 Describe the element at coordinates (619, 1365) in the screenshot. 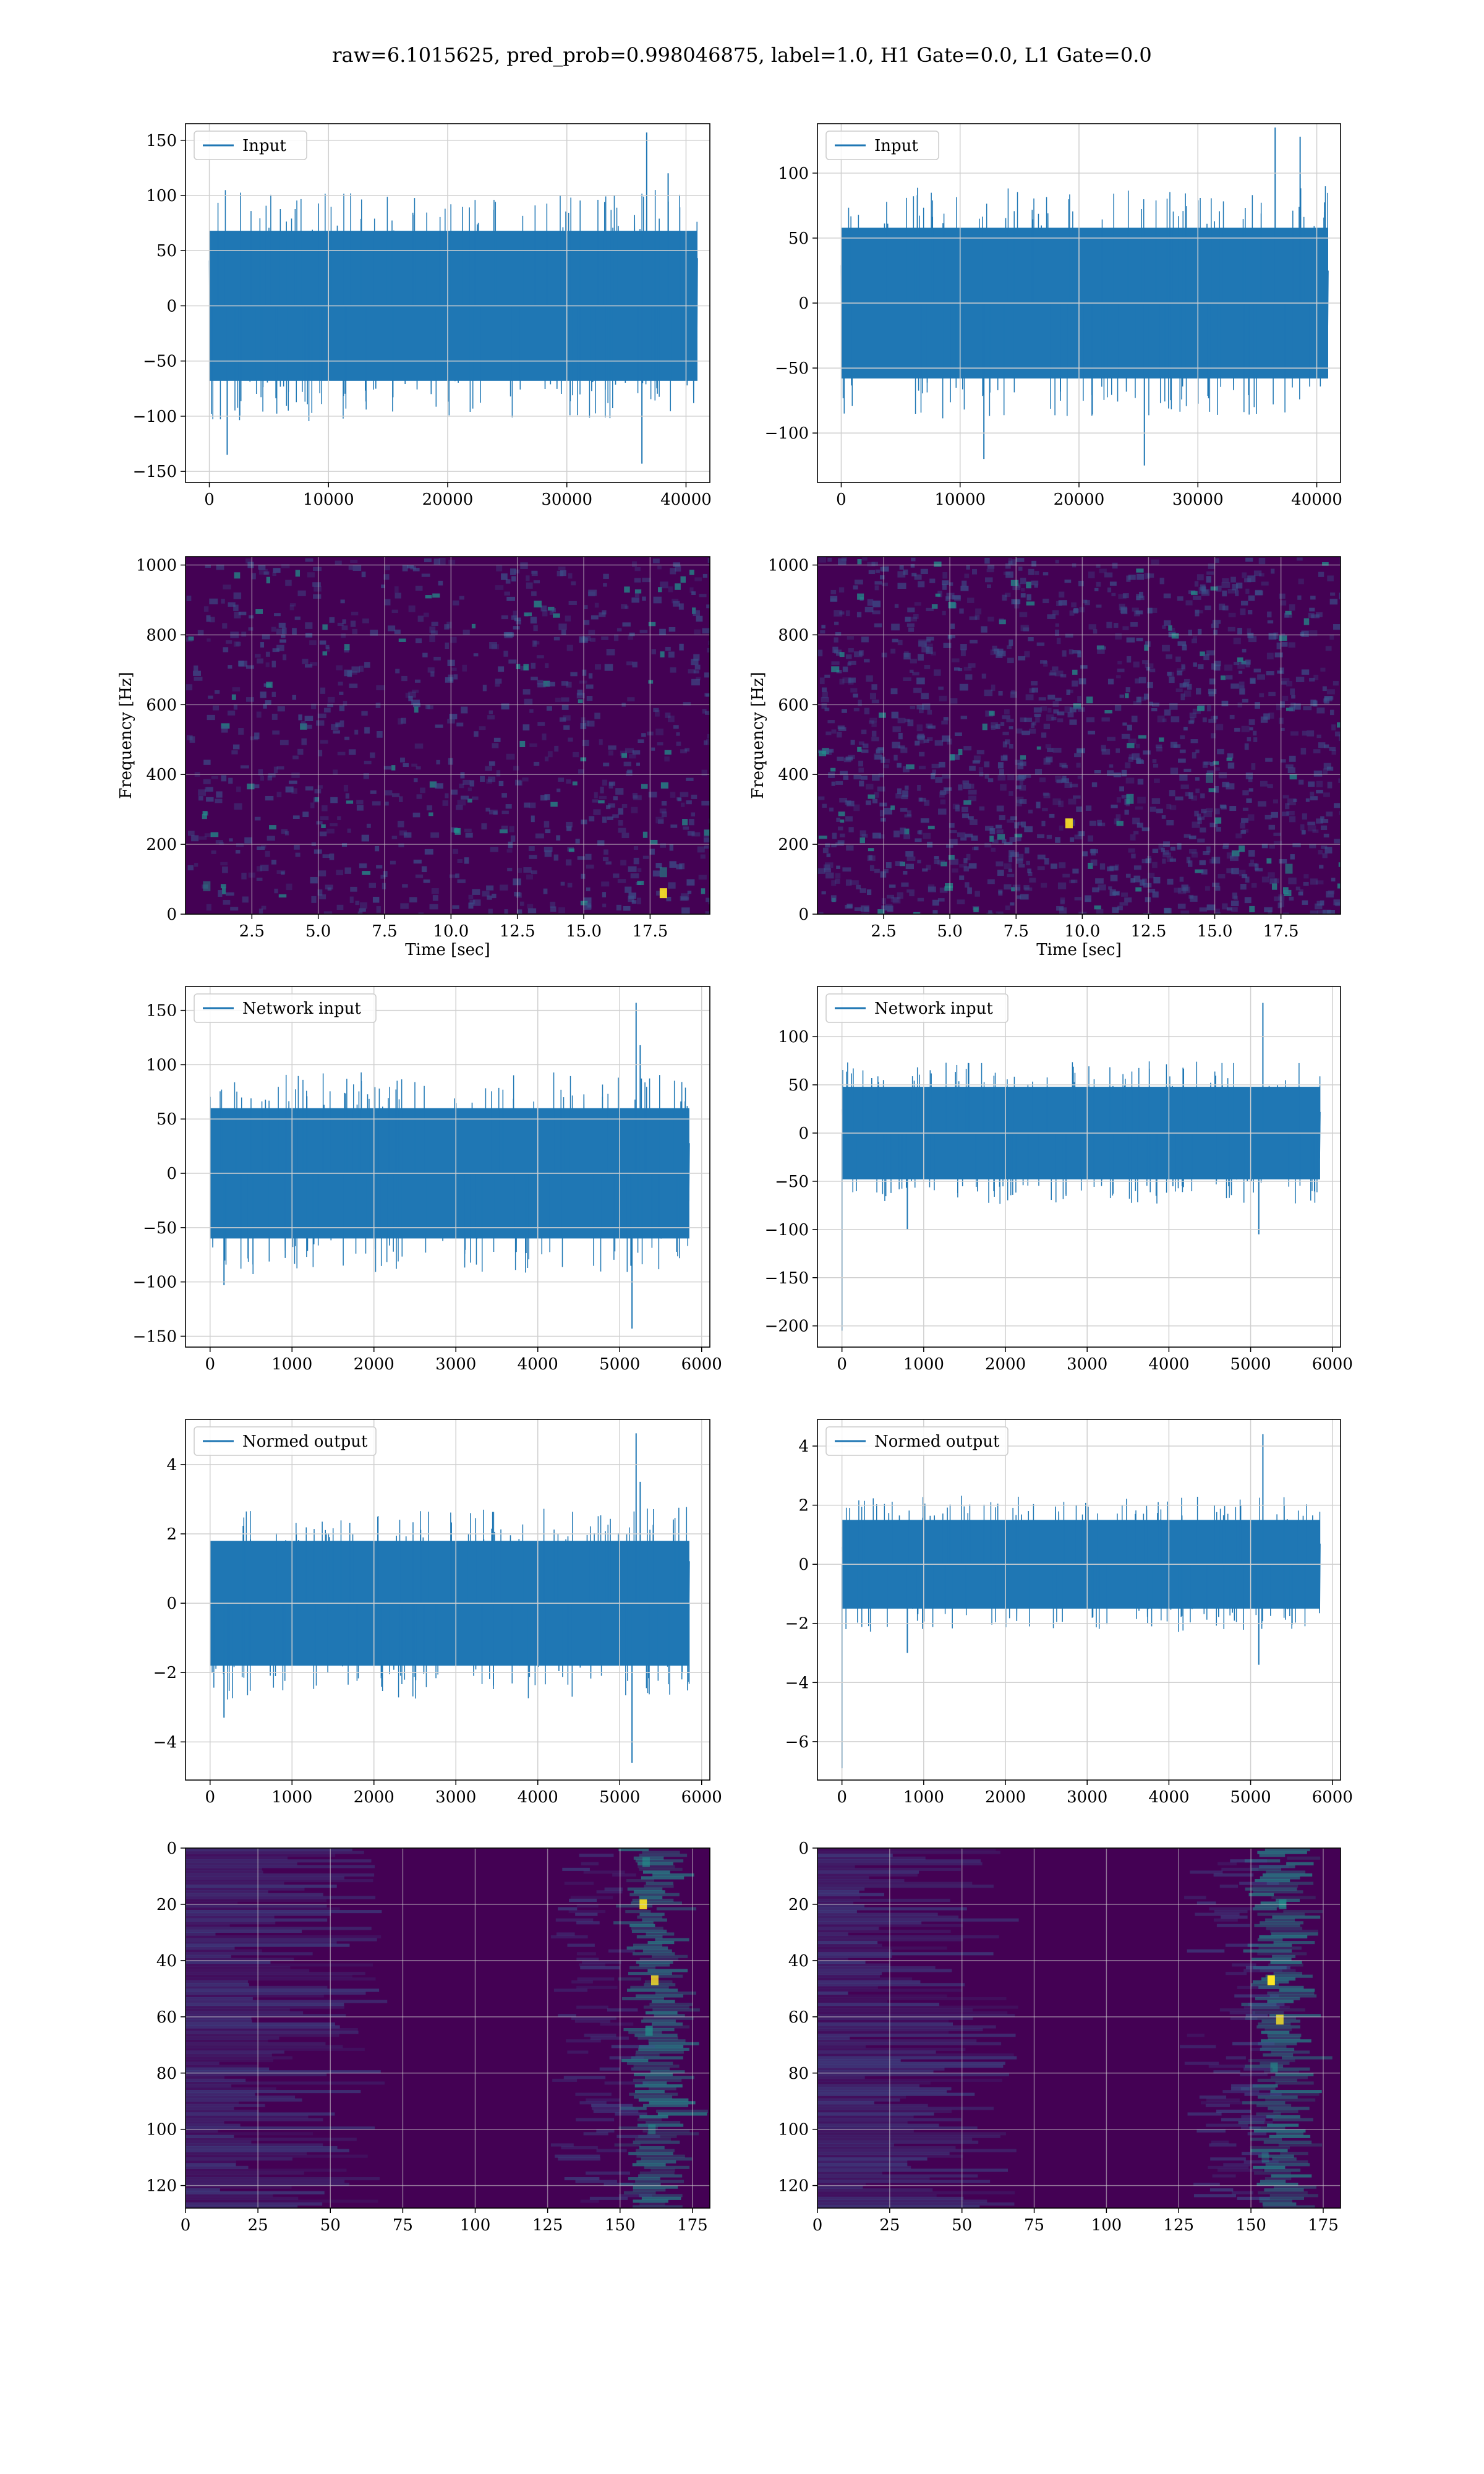

I see `h1-network-input-xtick-label: 5000` at that location.